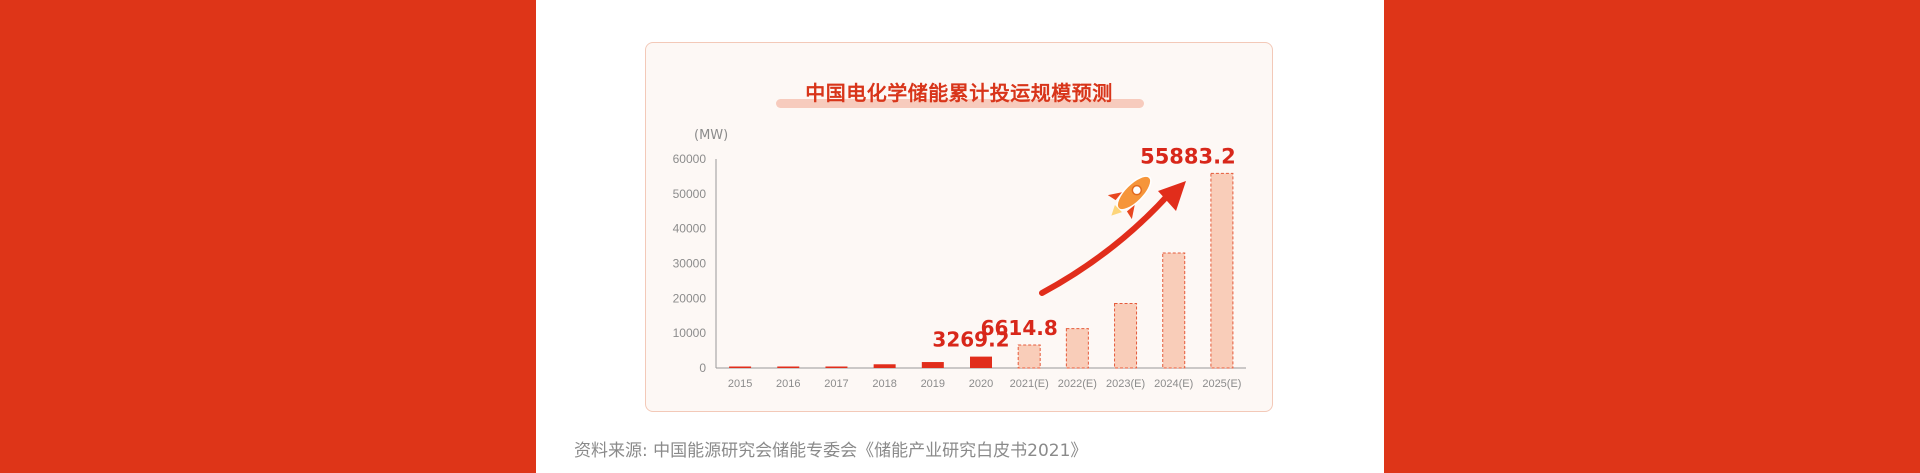 The height and width of the screenshot is (473, 1920). I want to click on growth-arrow-head, so click(1172, 196).